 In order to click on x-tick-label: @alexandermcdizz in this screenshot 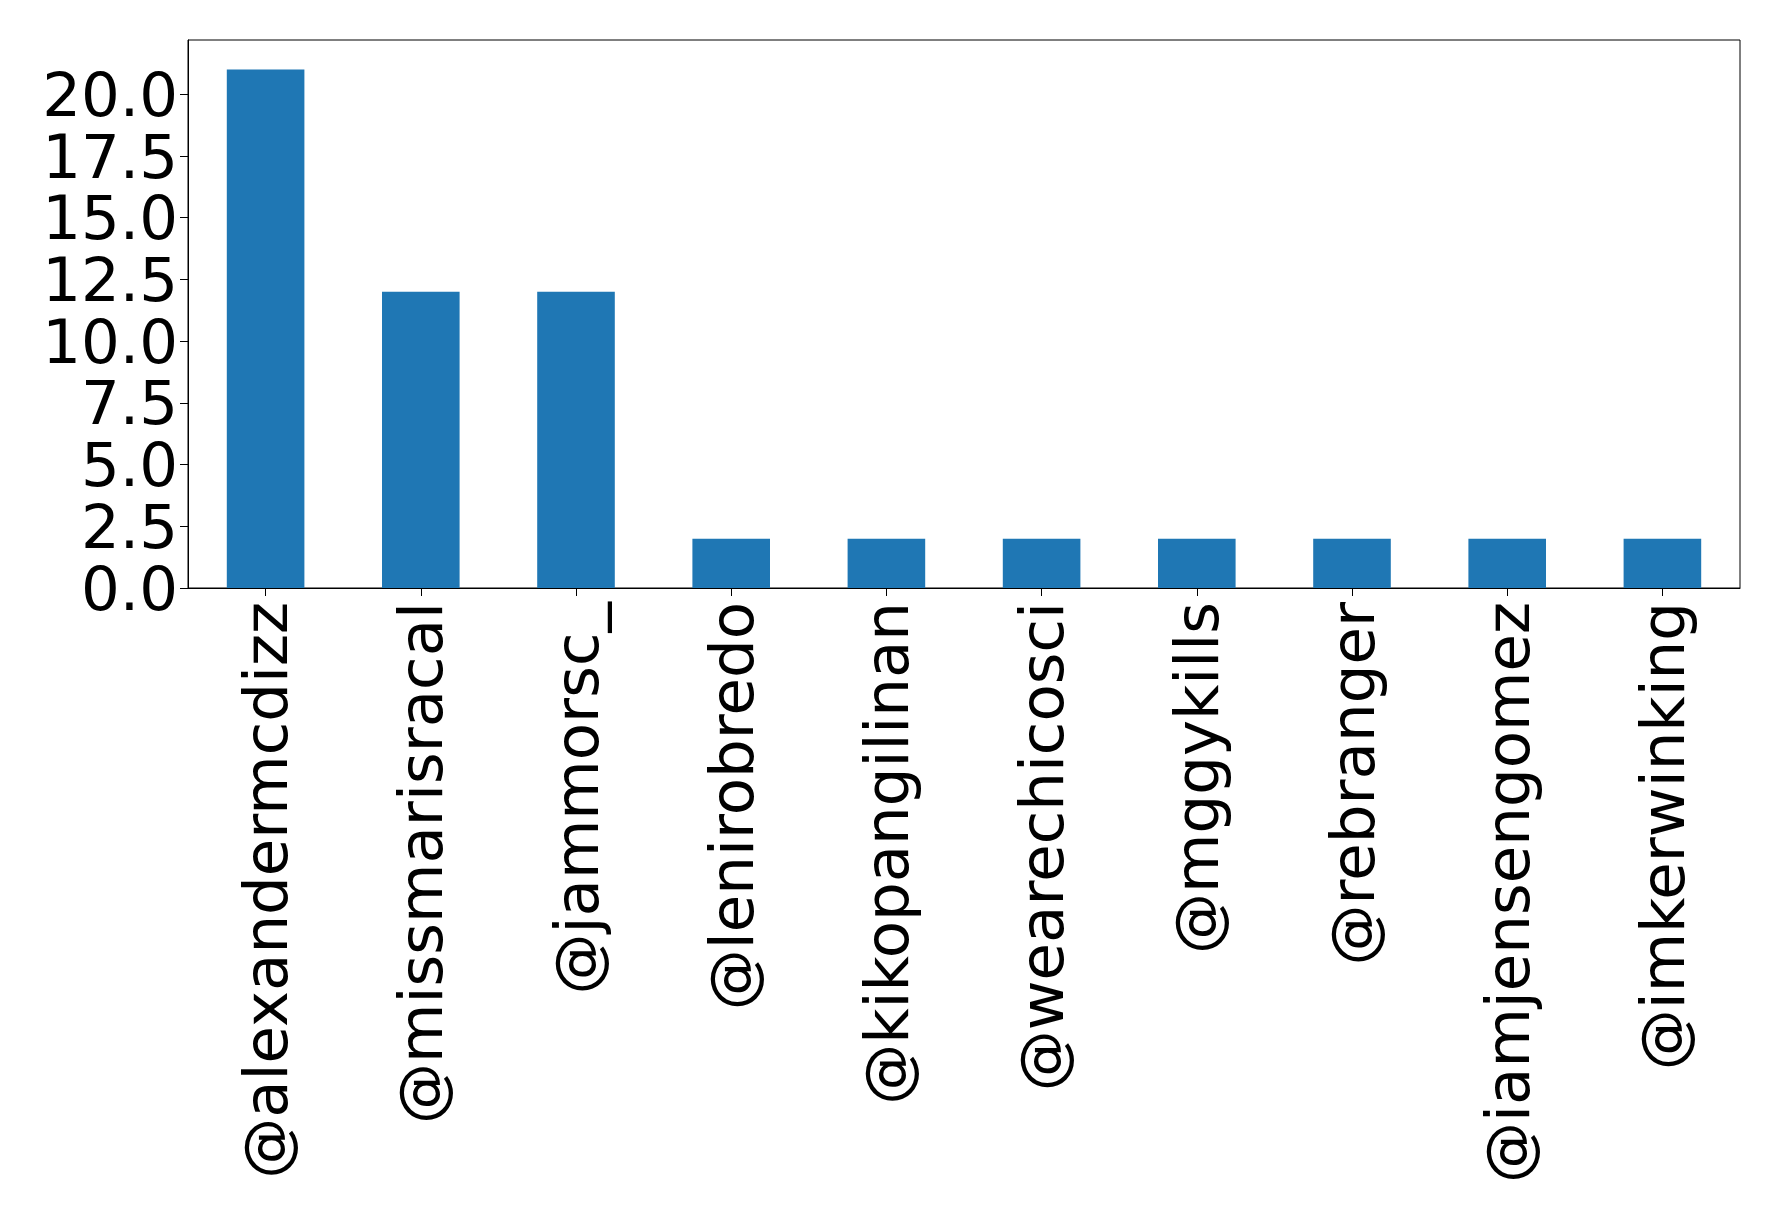, I will do `click(266, 890)`.